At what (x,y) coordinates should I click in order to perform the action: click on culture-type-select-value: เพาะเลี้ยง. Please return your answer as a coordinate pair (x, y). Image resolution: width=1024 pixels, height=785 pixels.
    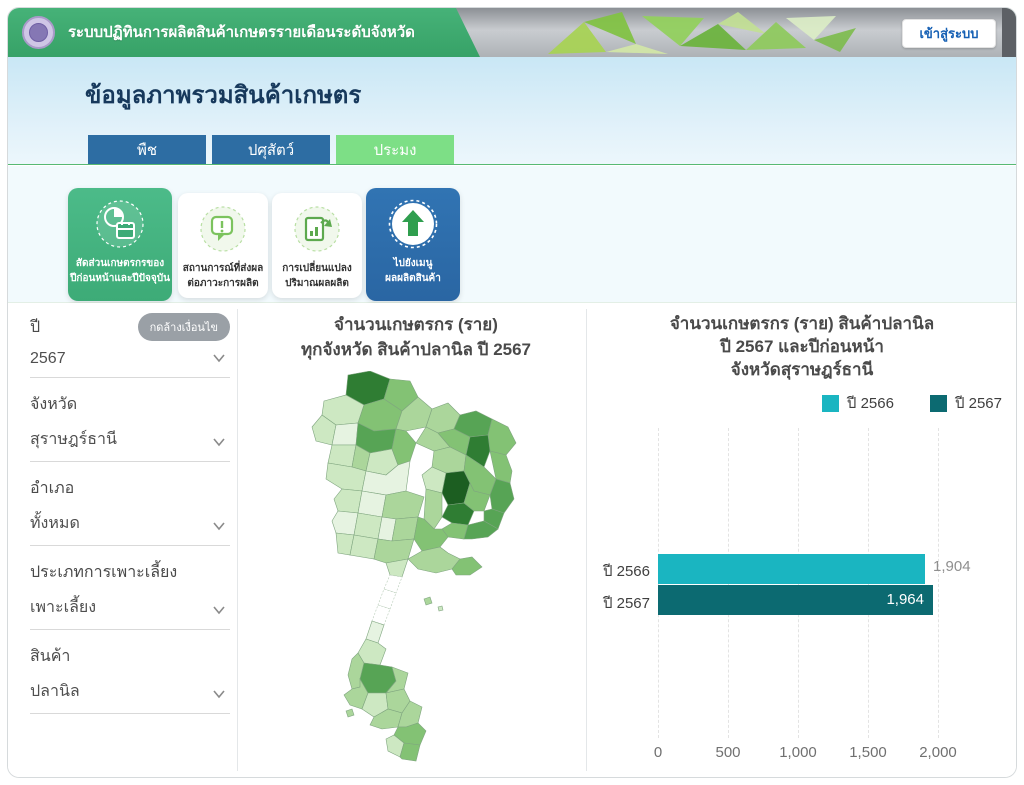
    Looking at the image, I should click on (63, 607).